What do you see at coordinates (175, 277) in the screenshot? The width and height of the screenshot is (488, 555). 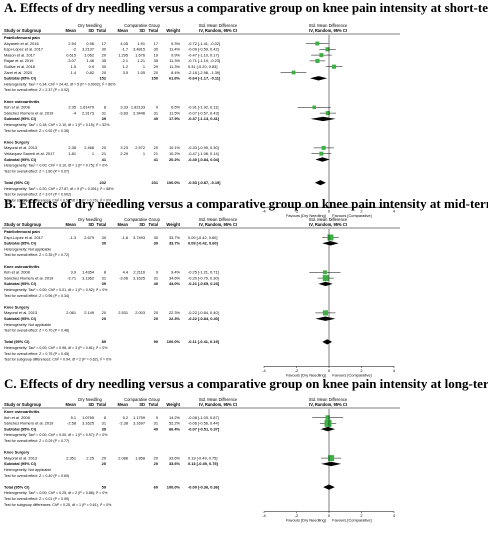 I see `weight: 34.6%` at bounding box center [175, 277].